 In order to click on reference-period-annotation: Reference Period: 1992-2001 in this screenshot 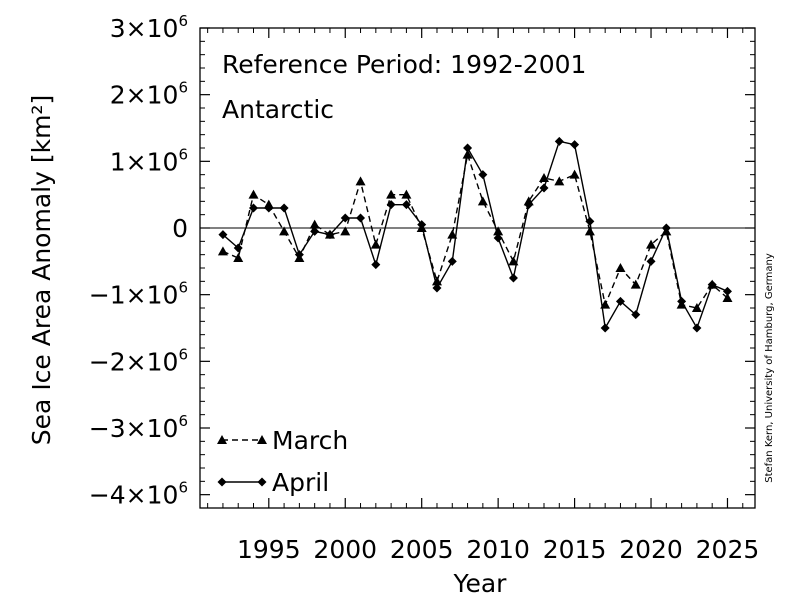, I will do `click(404, 64)`.